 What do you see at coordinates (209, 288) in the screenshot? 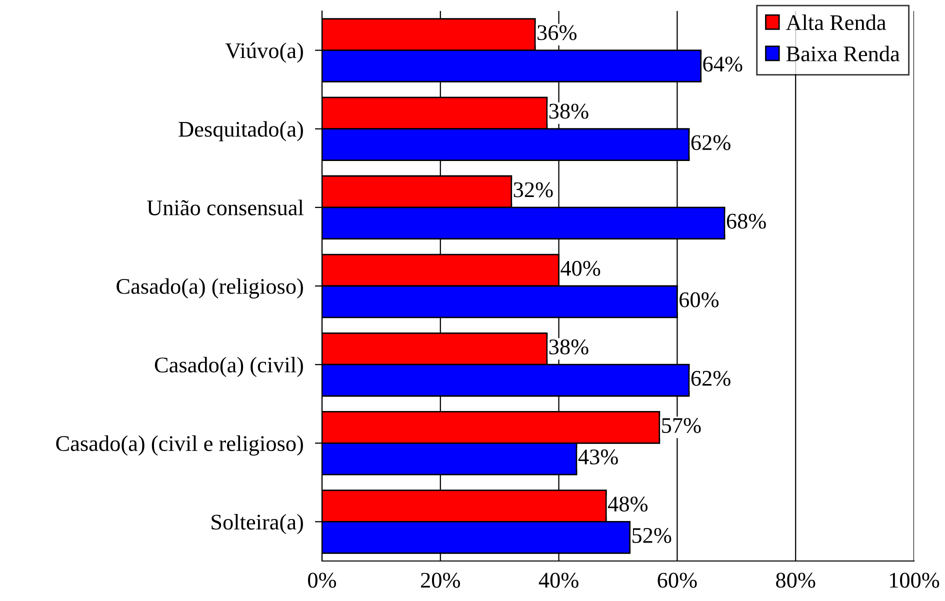
I see `y-tick-label: Casado(a) (religioso)` at bounding box center [209, 288].